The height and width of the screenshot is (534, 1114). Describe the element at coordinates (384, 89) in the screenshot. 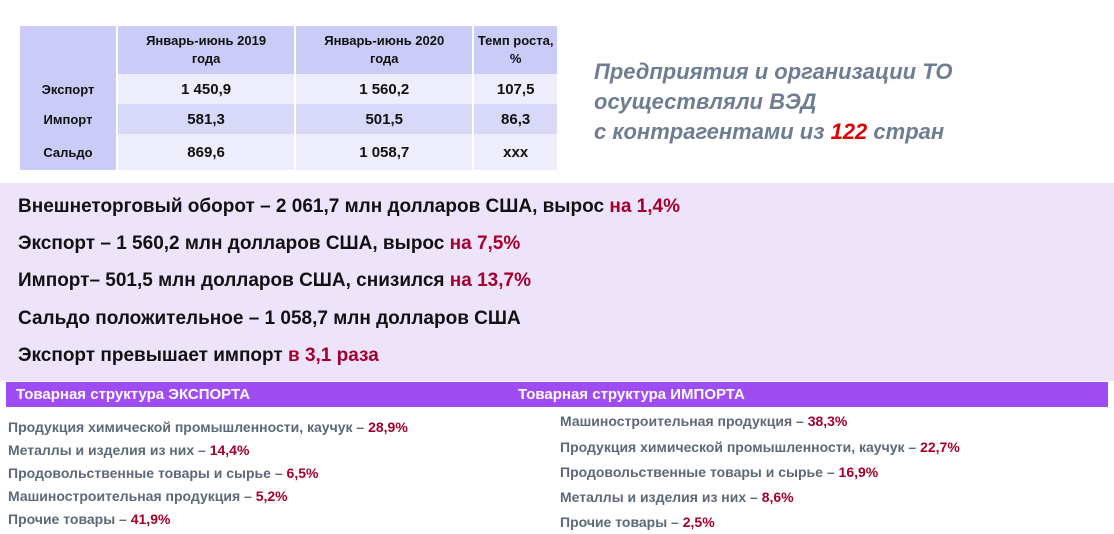

I see `cell: 1 560,2` at that location.